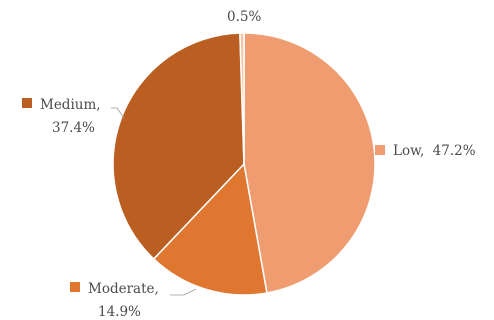 The height and width of the screenshot is (320, 494). I want to click on label-marker-moderate, so click(75, 287).